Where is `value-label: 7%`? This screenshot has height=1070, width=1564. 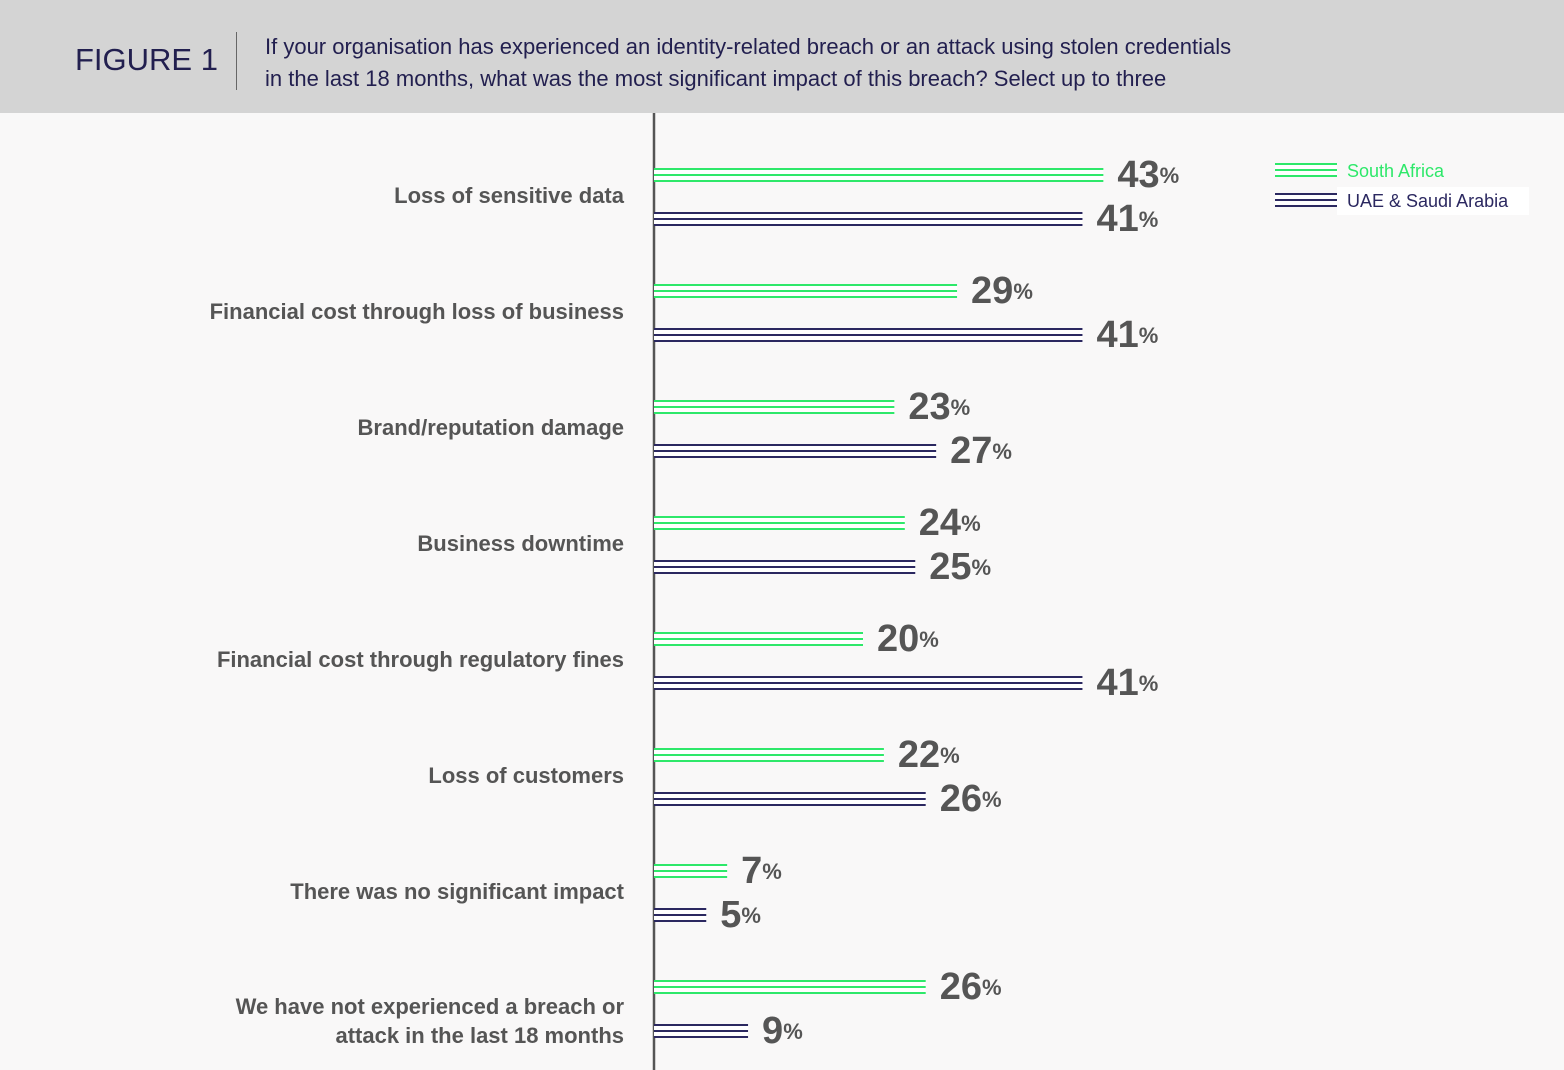 value-label: 7% is located at coordinates (761, 871).